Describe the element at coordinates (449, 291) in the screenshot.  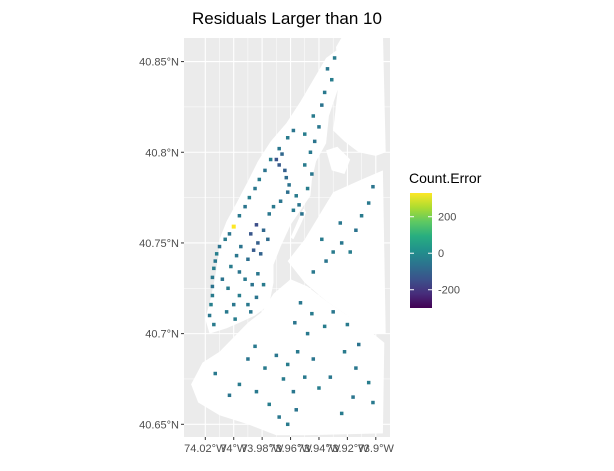
I see `legend-tick-label-2: -200` at that location.